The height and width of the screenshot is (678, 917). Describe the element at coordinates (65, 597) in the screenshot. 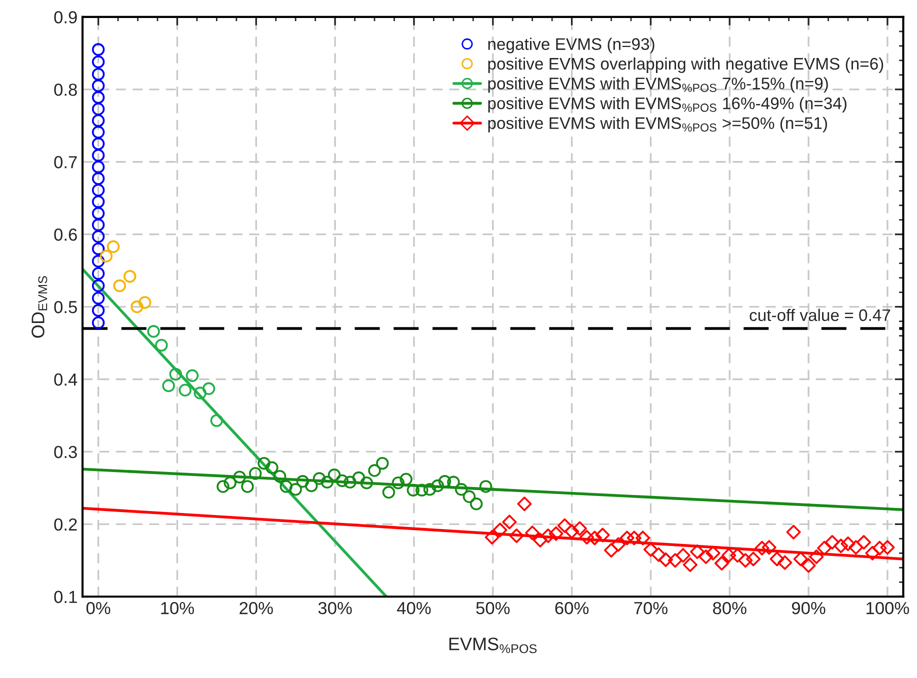

I see `y-tick-label: 0.1` at that location.